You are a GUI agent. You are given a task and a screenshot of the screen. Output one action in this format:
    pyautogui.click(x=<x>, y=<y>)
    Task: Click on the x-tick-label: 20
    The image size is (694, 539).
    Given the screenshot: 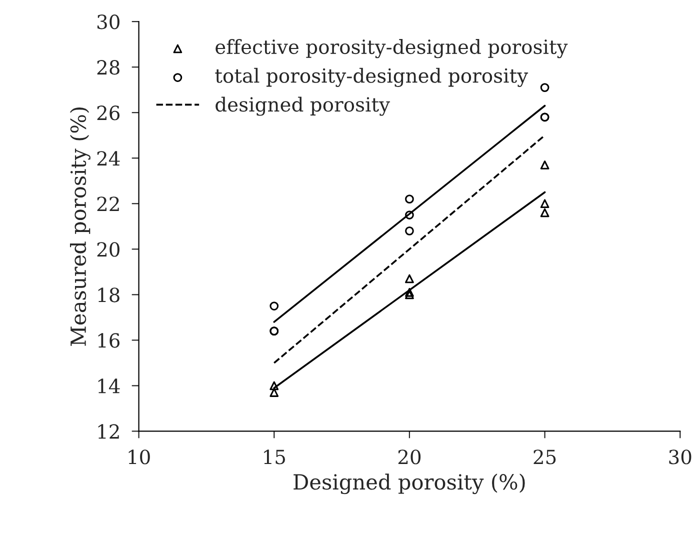 What is the action you would take?
    pyautogui.click(x=409, y=457)
    